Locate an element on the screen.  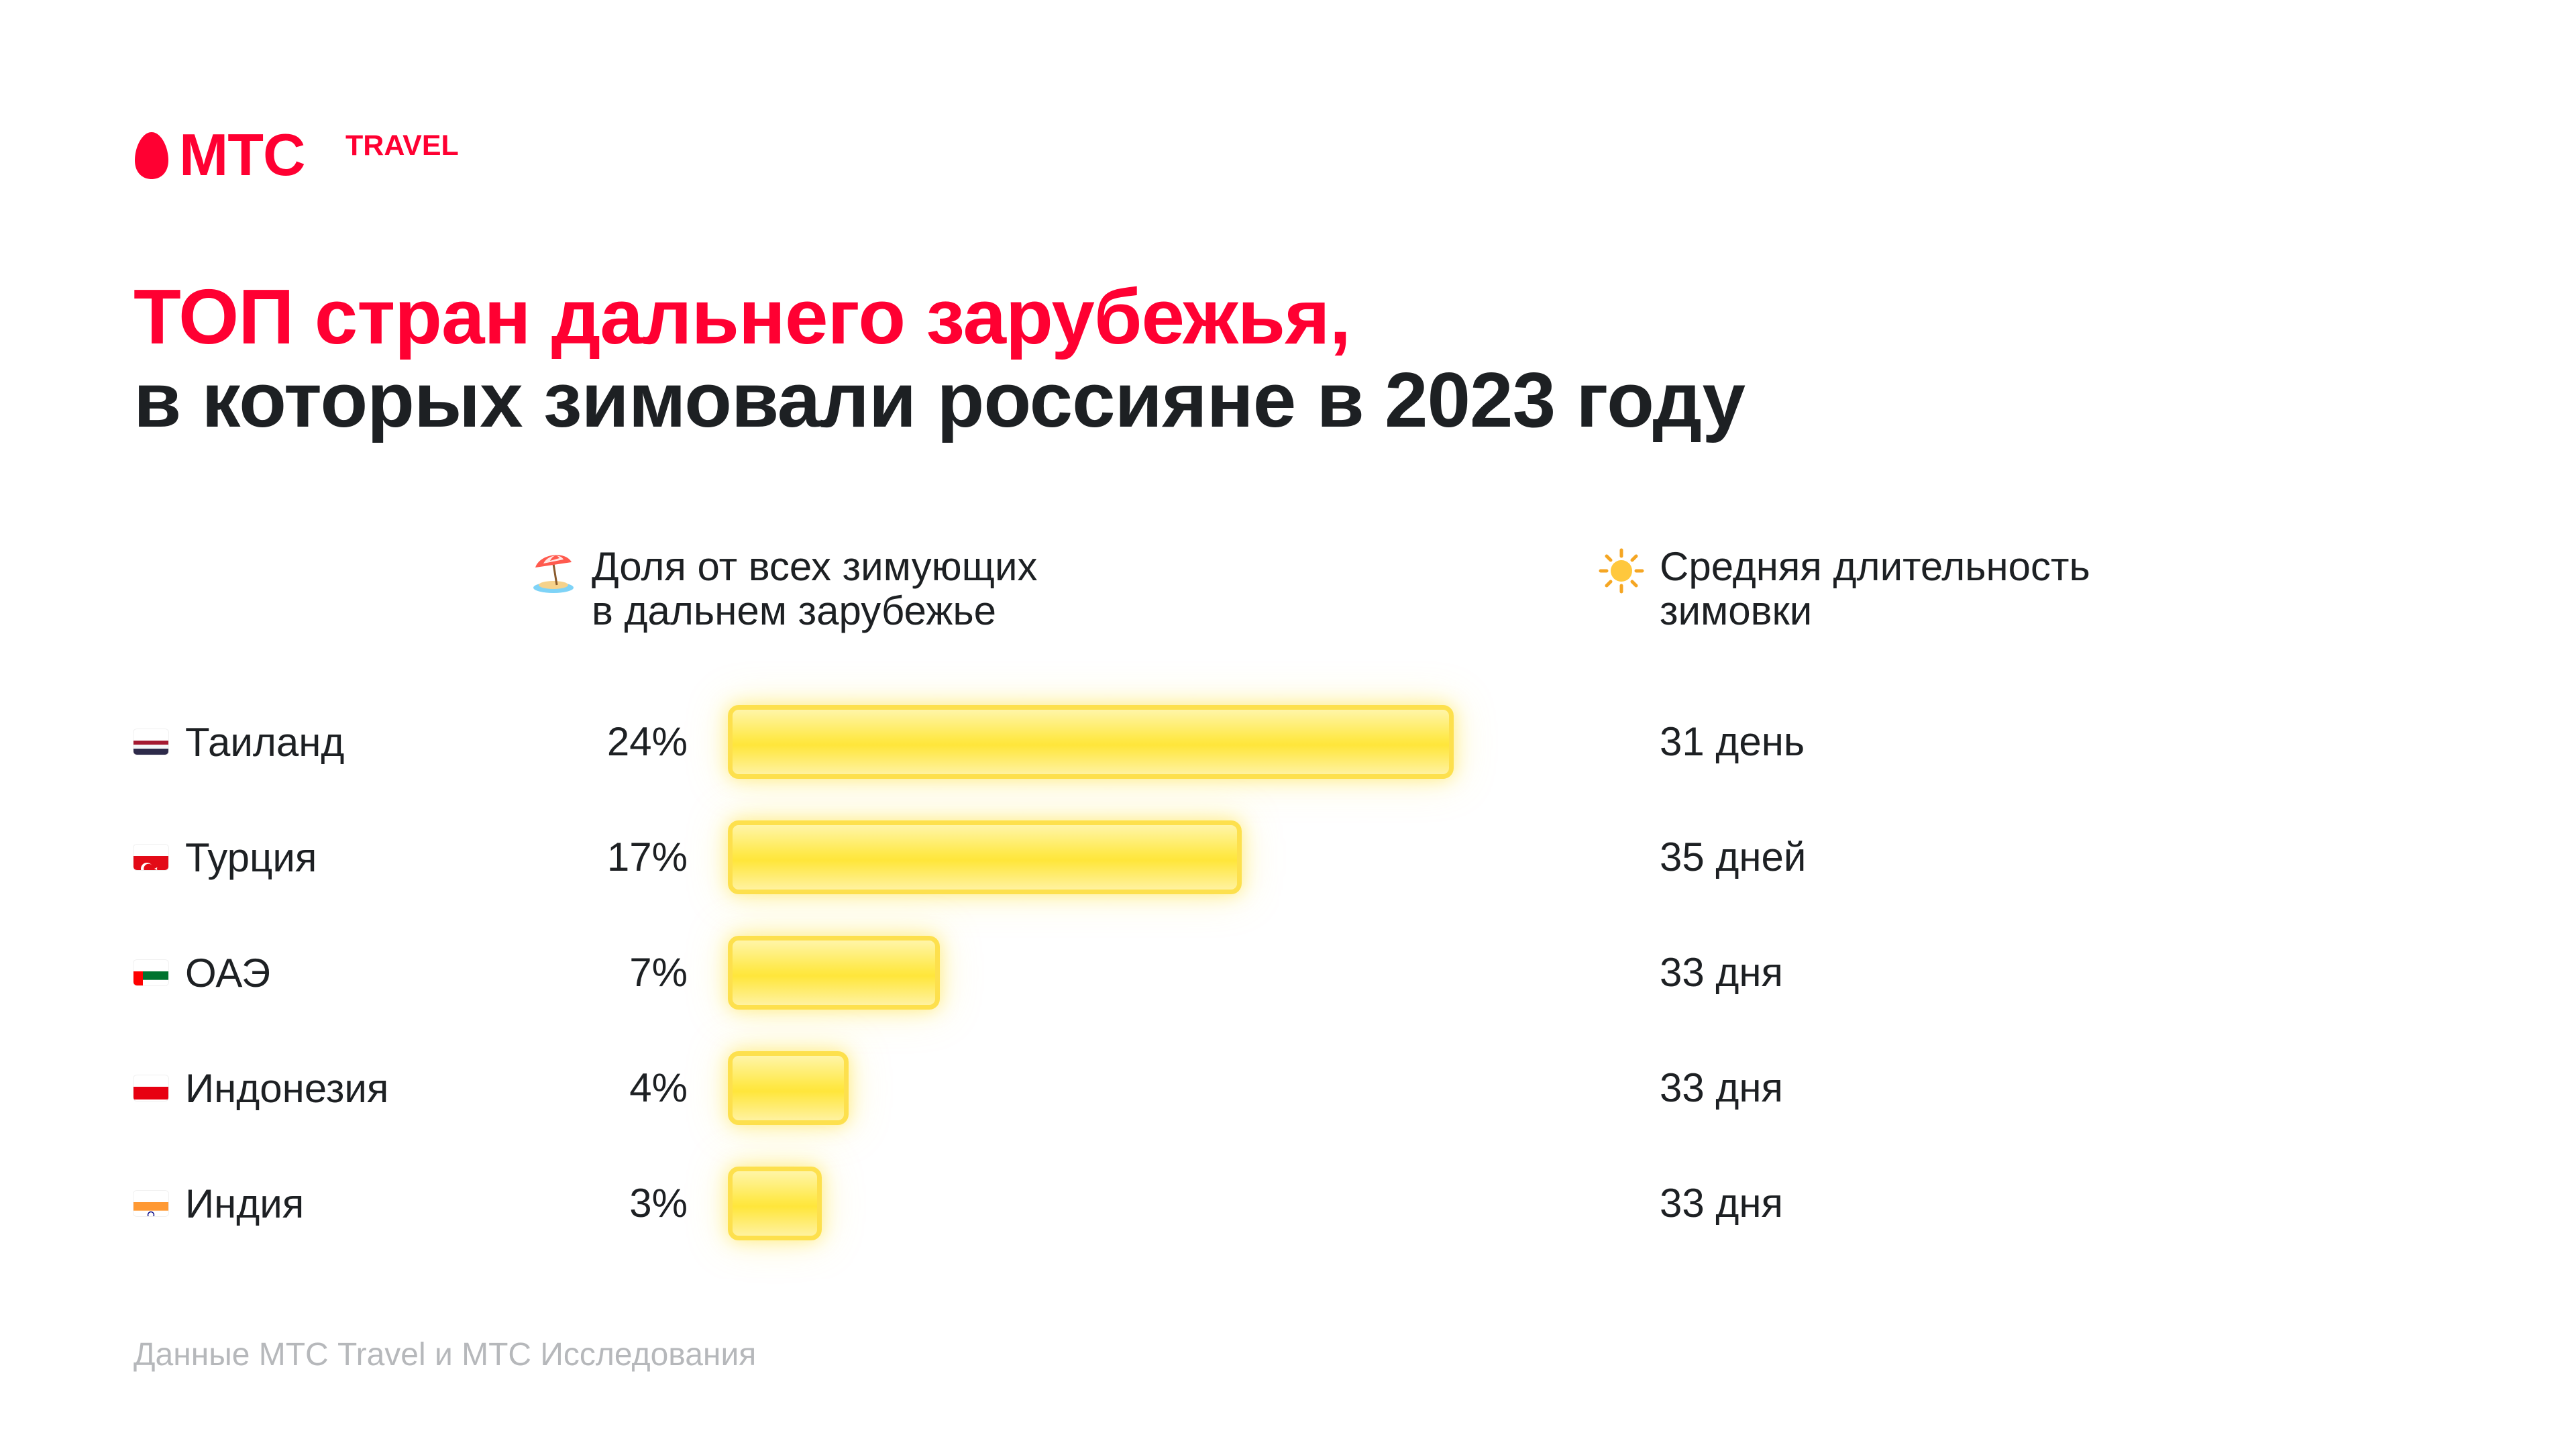
source-note: Данные МТС Travel и МТС Исследования is located at coordinates (445, 1355).